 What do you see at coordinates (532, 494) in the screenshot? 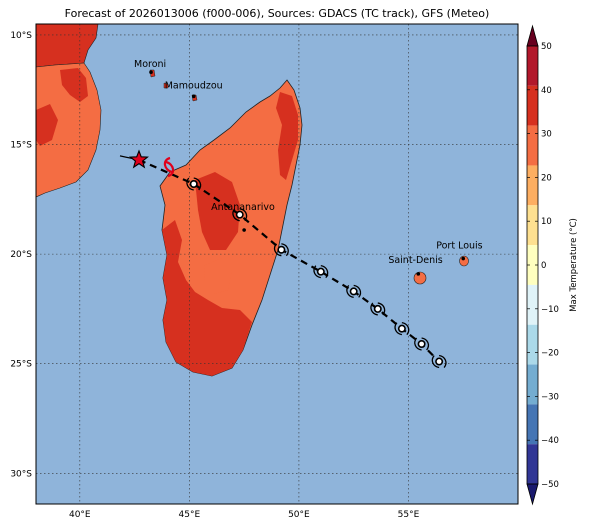
I see `colorbar-bottom-extend` at bounding box center [532, 494].